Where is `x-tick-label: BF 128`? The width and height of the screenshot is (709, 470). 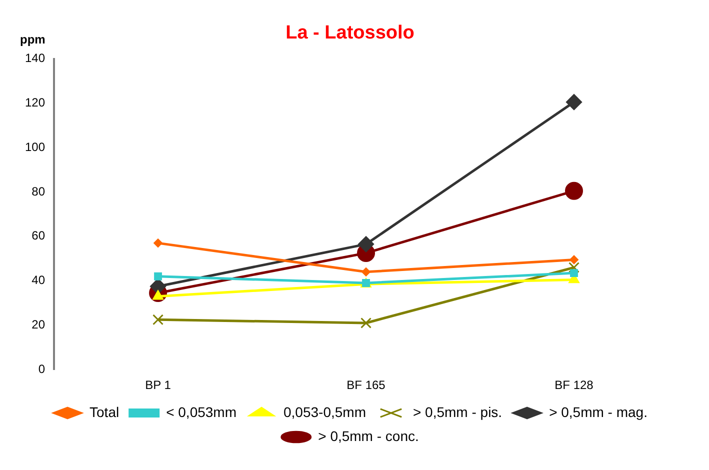 x-tick-label: BF 128 is located at coordinates (574, 385).